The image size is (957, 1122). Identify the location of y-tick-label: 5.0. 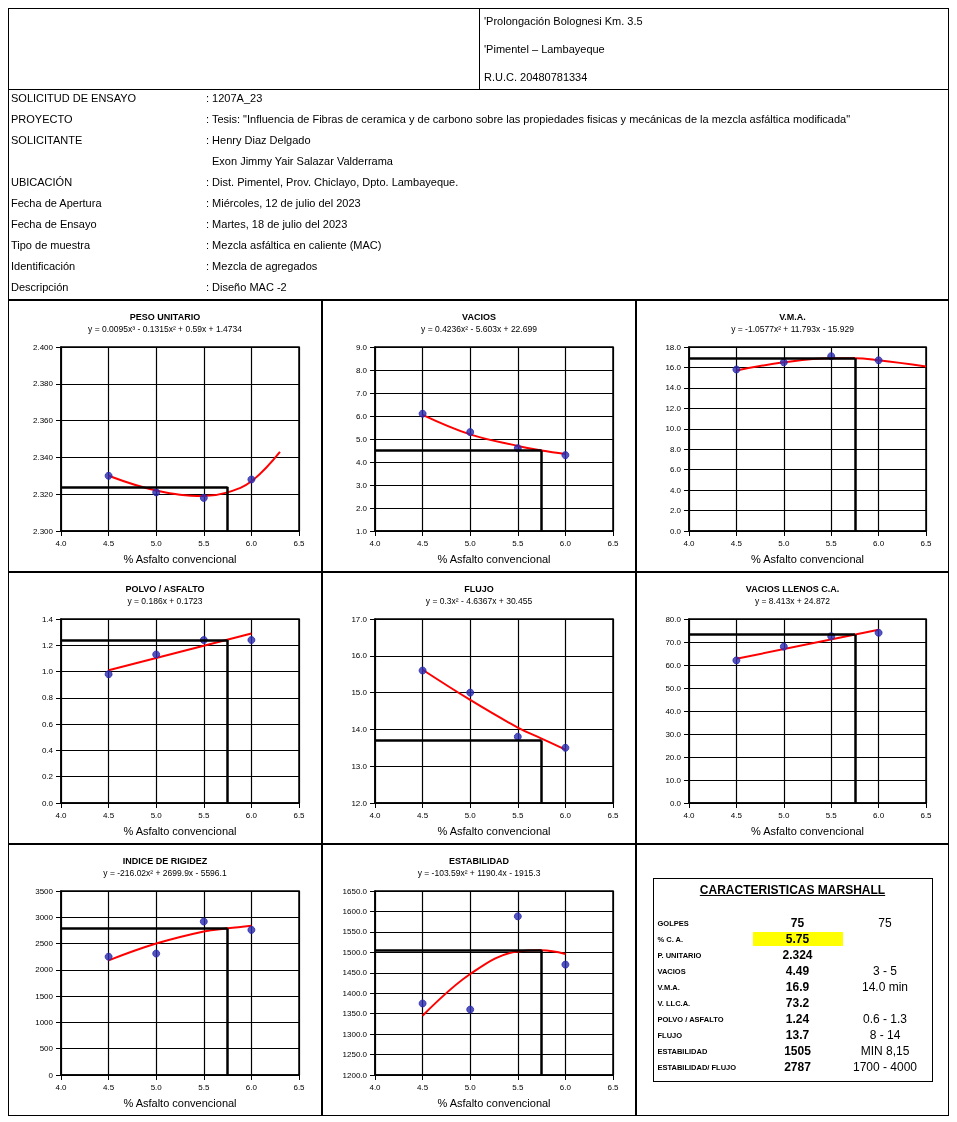
(361, 439).